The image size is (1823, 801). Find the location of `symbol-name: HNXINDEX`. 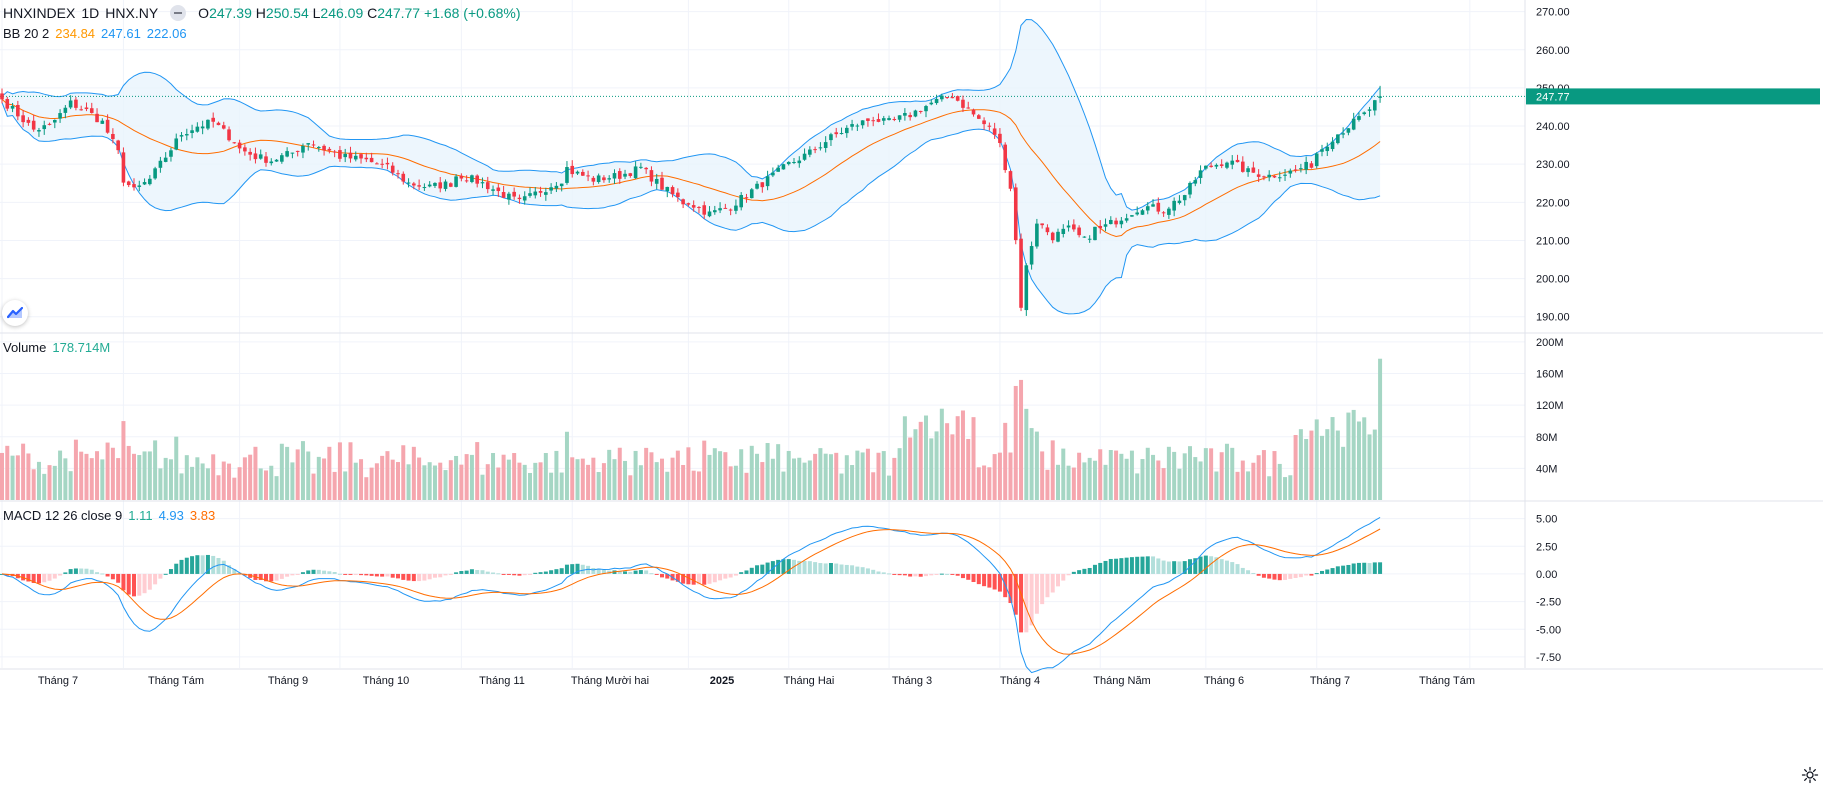

symbol-name: HNXINDEX is located at coordinates (39, 13).